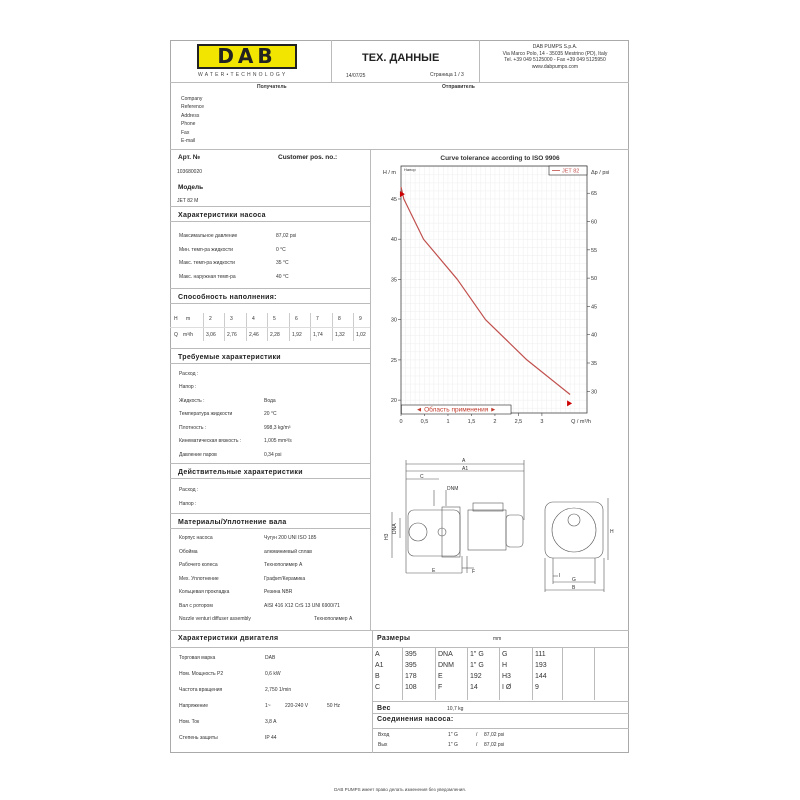 The height and width of the screenshot is (800, 800). I want to click on motor-row-label: Ном. Мощность P2, so click(201, 674).